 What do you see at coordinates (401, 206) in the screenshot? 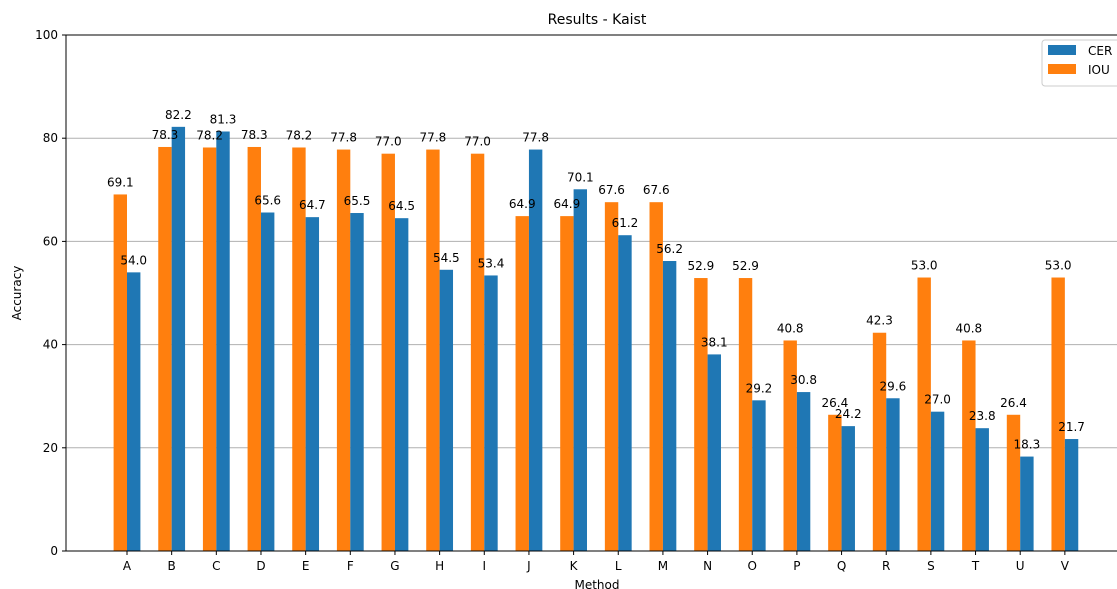
I see `data-label-cer: 64.5` at bounding box center [401, 206].